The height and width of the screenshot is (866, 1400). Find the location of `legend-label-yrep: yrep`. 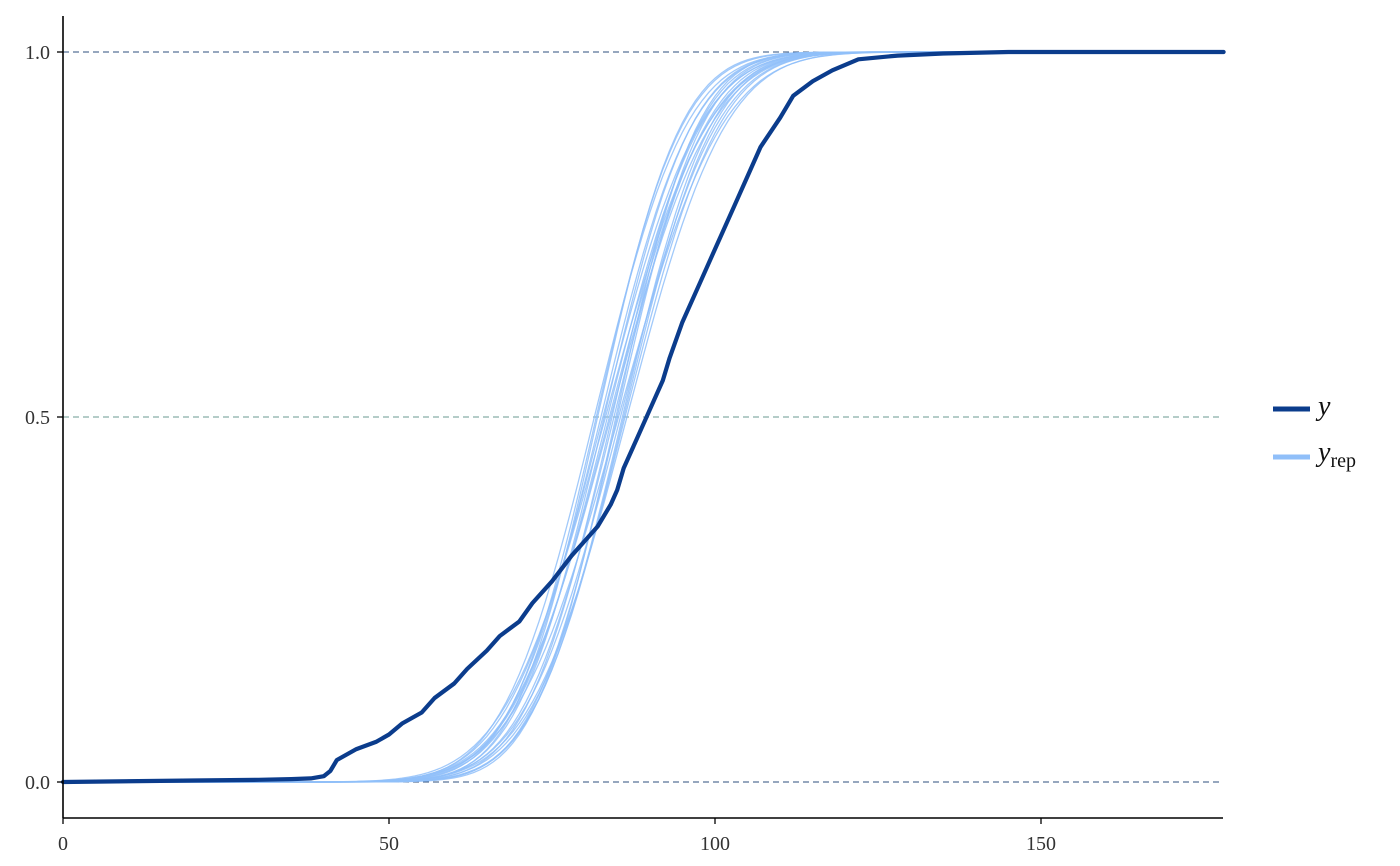

legend-label-yrep: yrep is located at coordinates (1335, 454).